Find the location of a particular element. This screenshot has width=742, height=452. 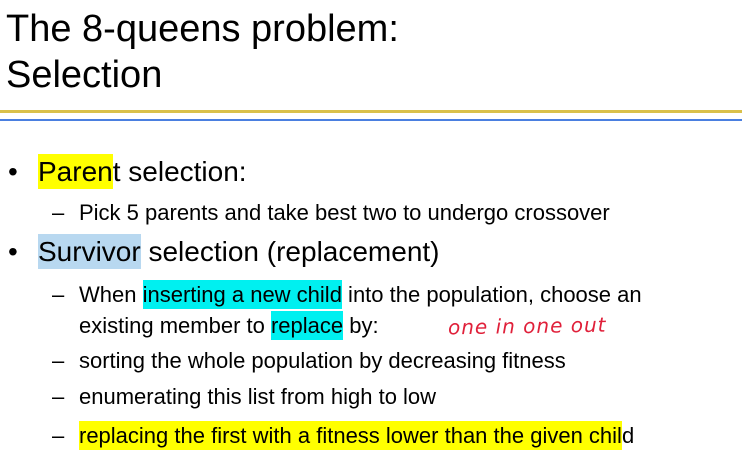

highlight-inserting-new-child: inserting a new child is located at coordinates (242, 294).